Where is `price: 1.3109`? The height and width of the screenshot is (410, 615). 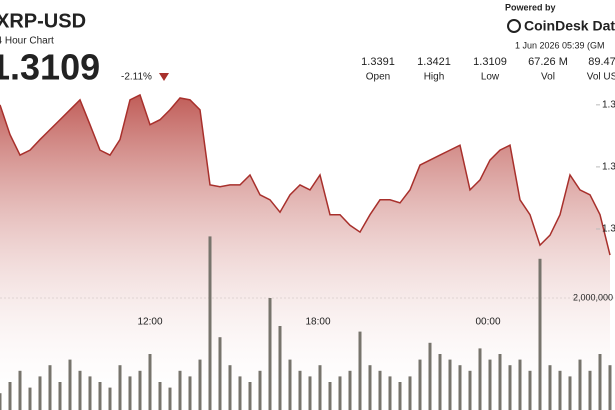
price: 1.3109 is located at coordinates (50, 67).